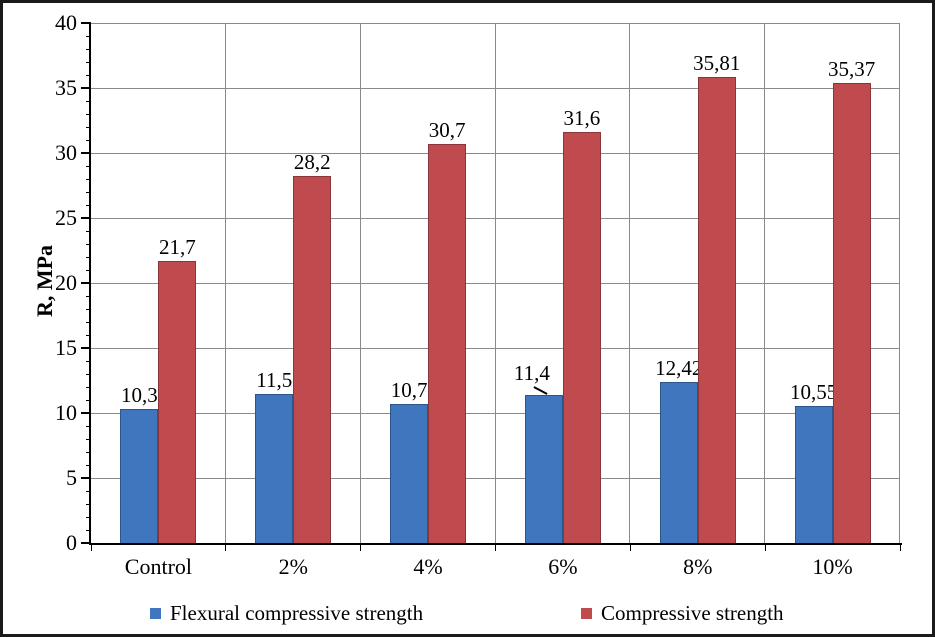  I want to click on bar-value-flexural-8pct: 12,42, so click(679, 367).